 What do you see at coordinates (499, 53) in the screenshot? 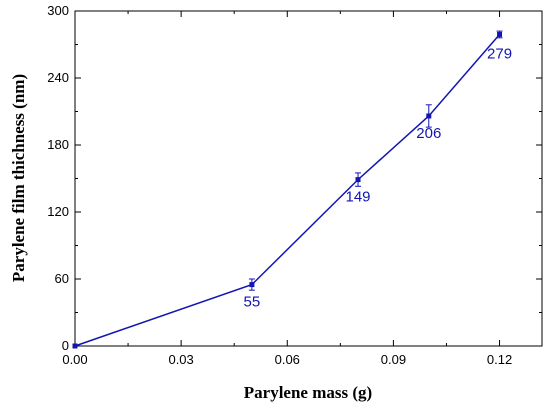
I see `data-label: 279` at bounding box center [499, 53].